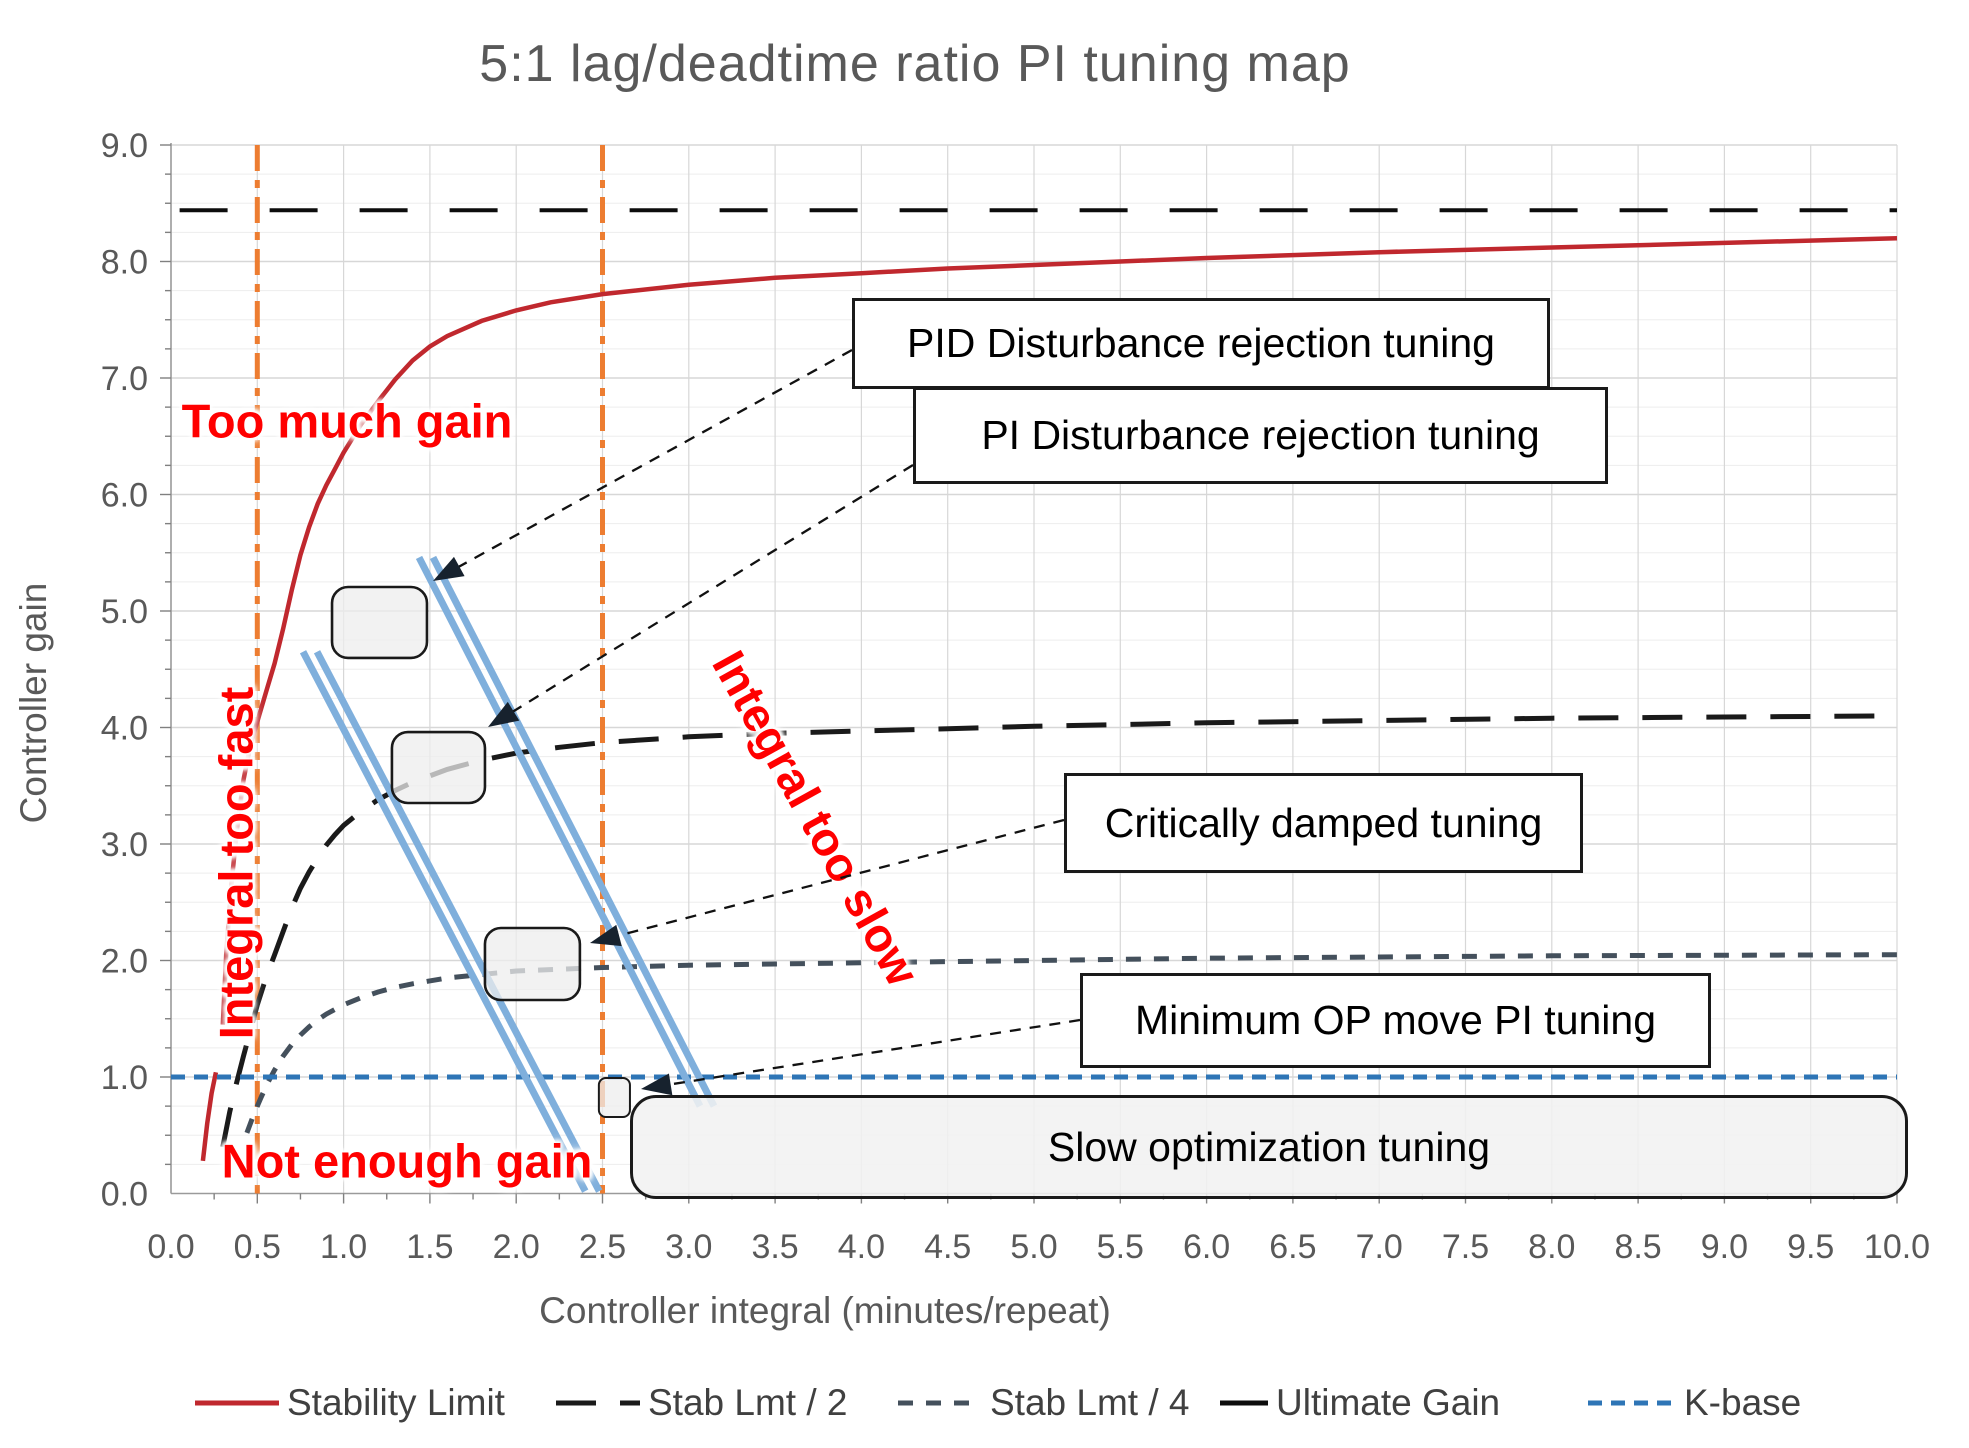  I want to click on x-tick-label: 6.0, so click(1206, 1247).